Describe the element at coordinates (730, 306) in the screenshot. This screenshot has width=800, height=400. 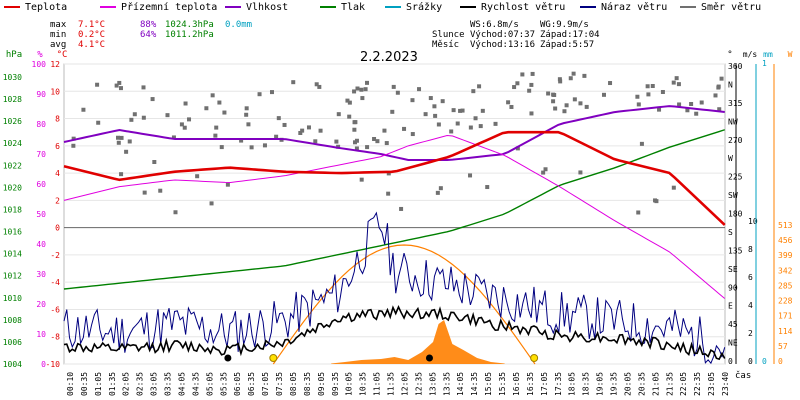
I see `tick-label-deg: E` at that location.